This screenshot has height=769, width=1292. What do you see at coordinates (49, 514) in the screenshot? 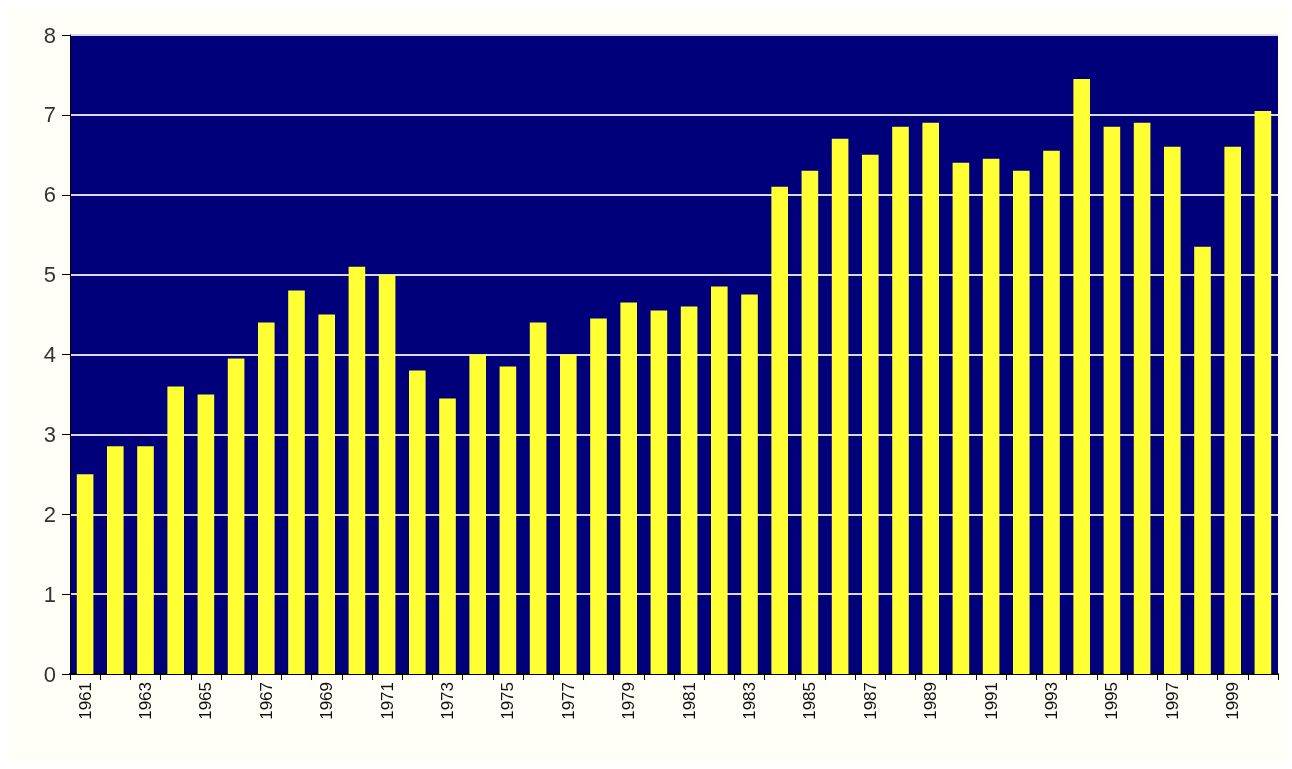
I see `y-tick-label: 2` at bounding box center [49, 514].